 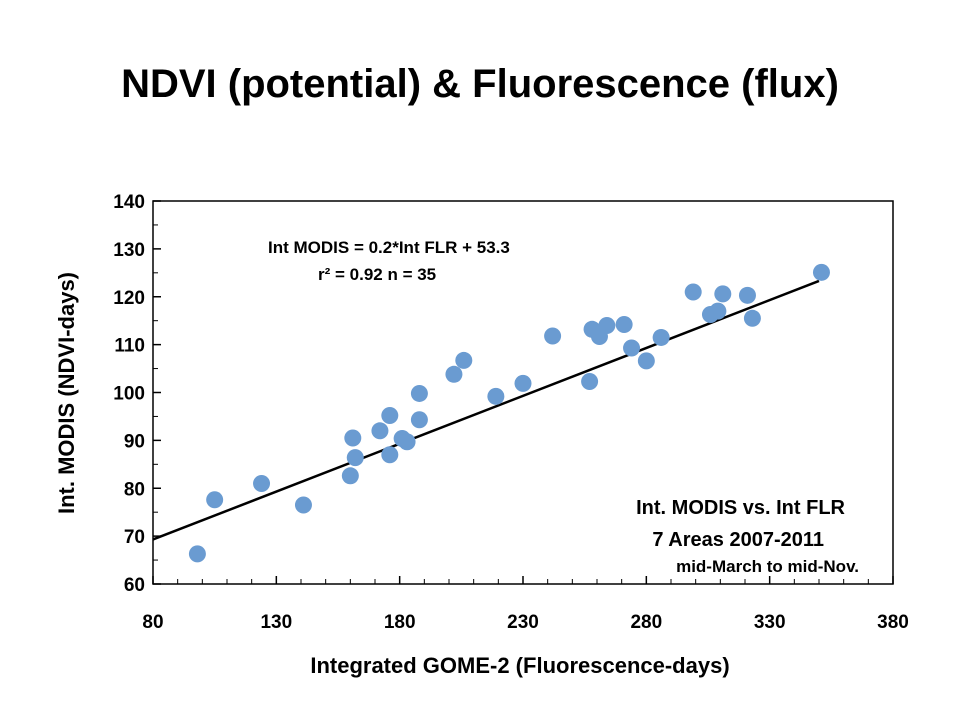 What do you see at coordinates (519, 665) in the screenshot?
I see `x-axis-title: Integrated GOME-2 (Fluorescence-days)` at bounding box center [519, 665].